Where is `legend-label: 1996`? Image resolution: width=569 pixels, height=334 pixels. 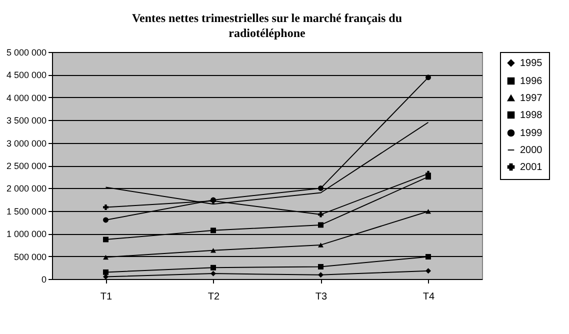 legend-label: 1996 is located at coordinates (531, 81).